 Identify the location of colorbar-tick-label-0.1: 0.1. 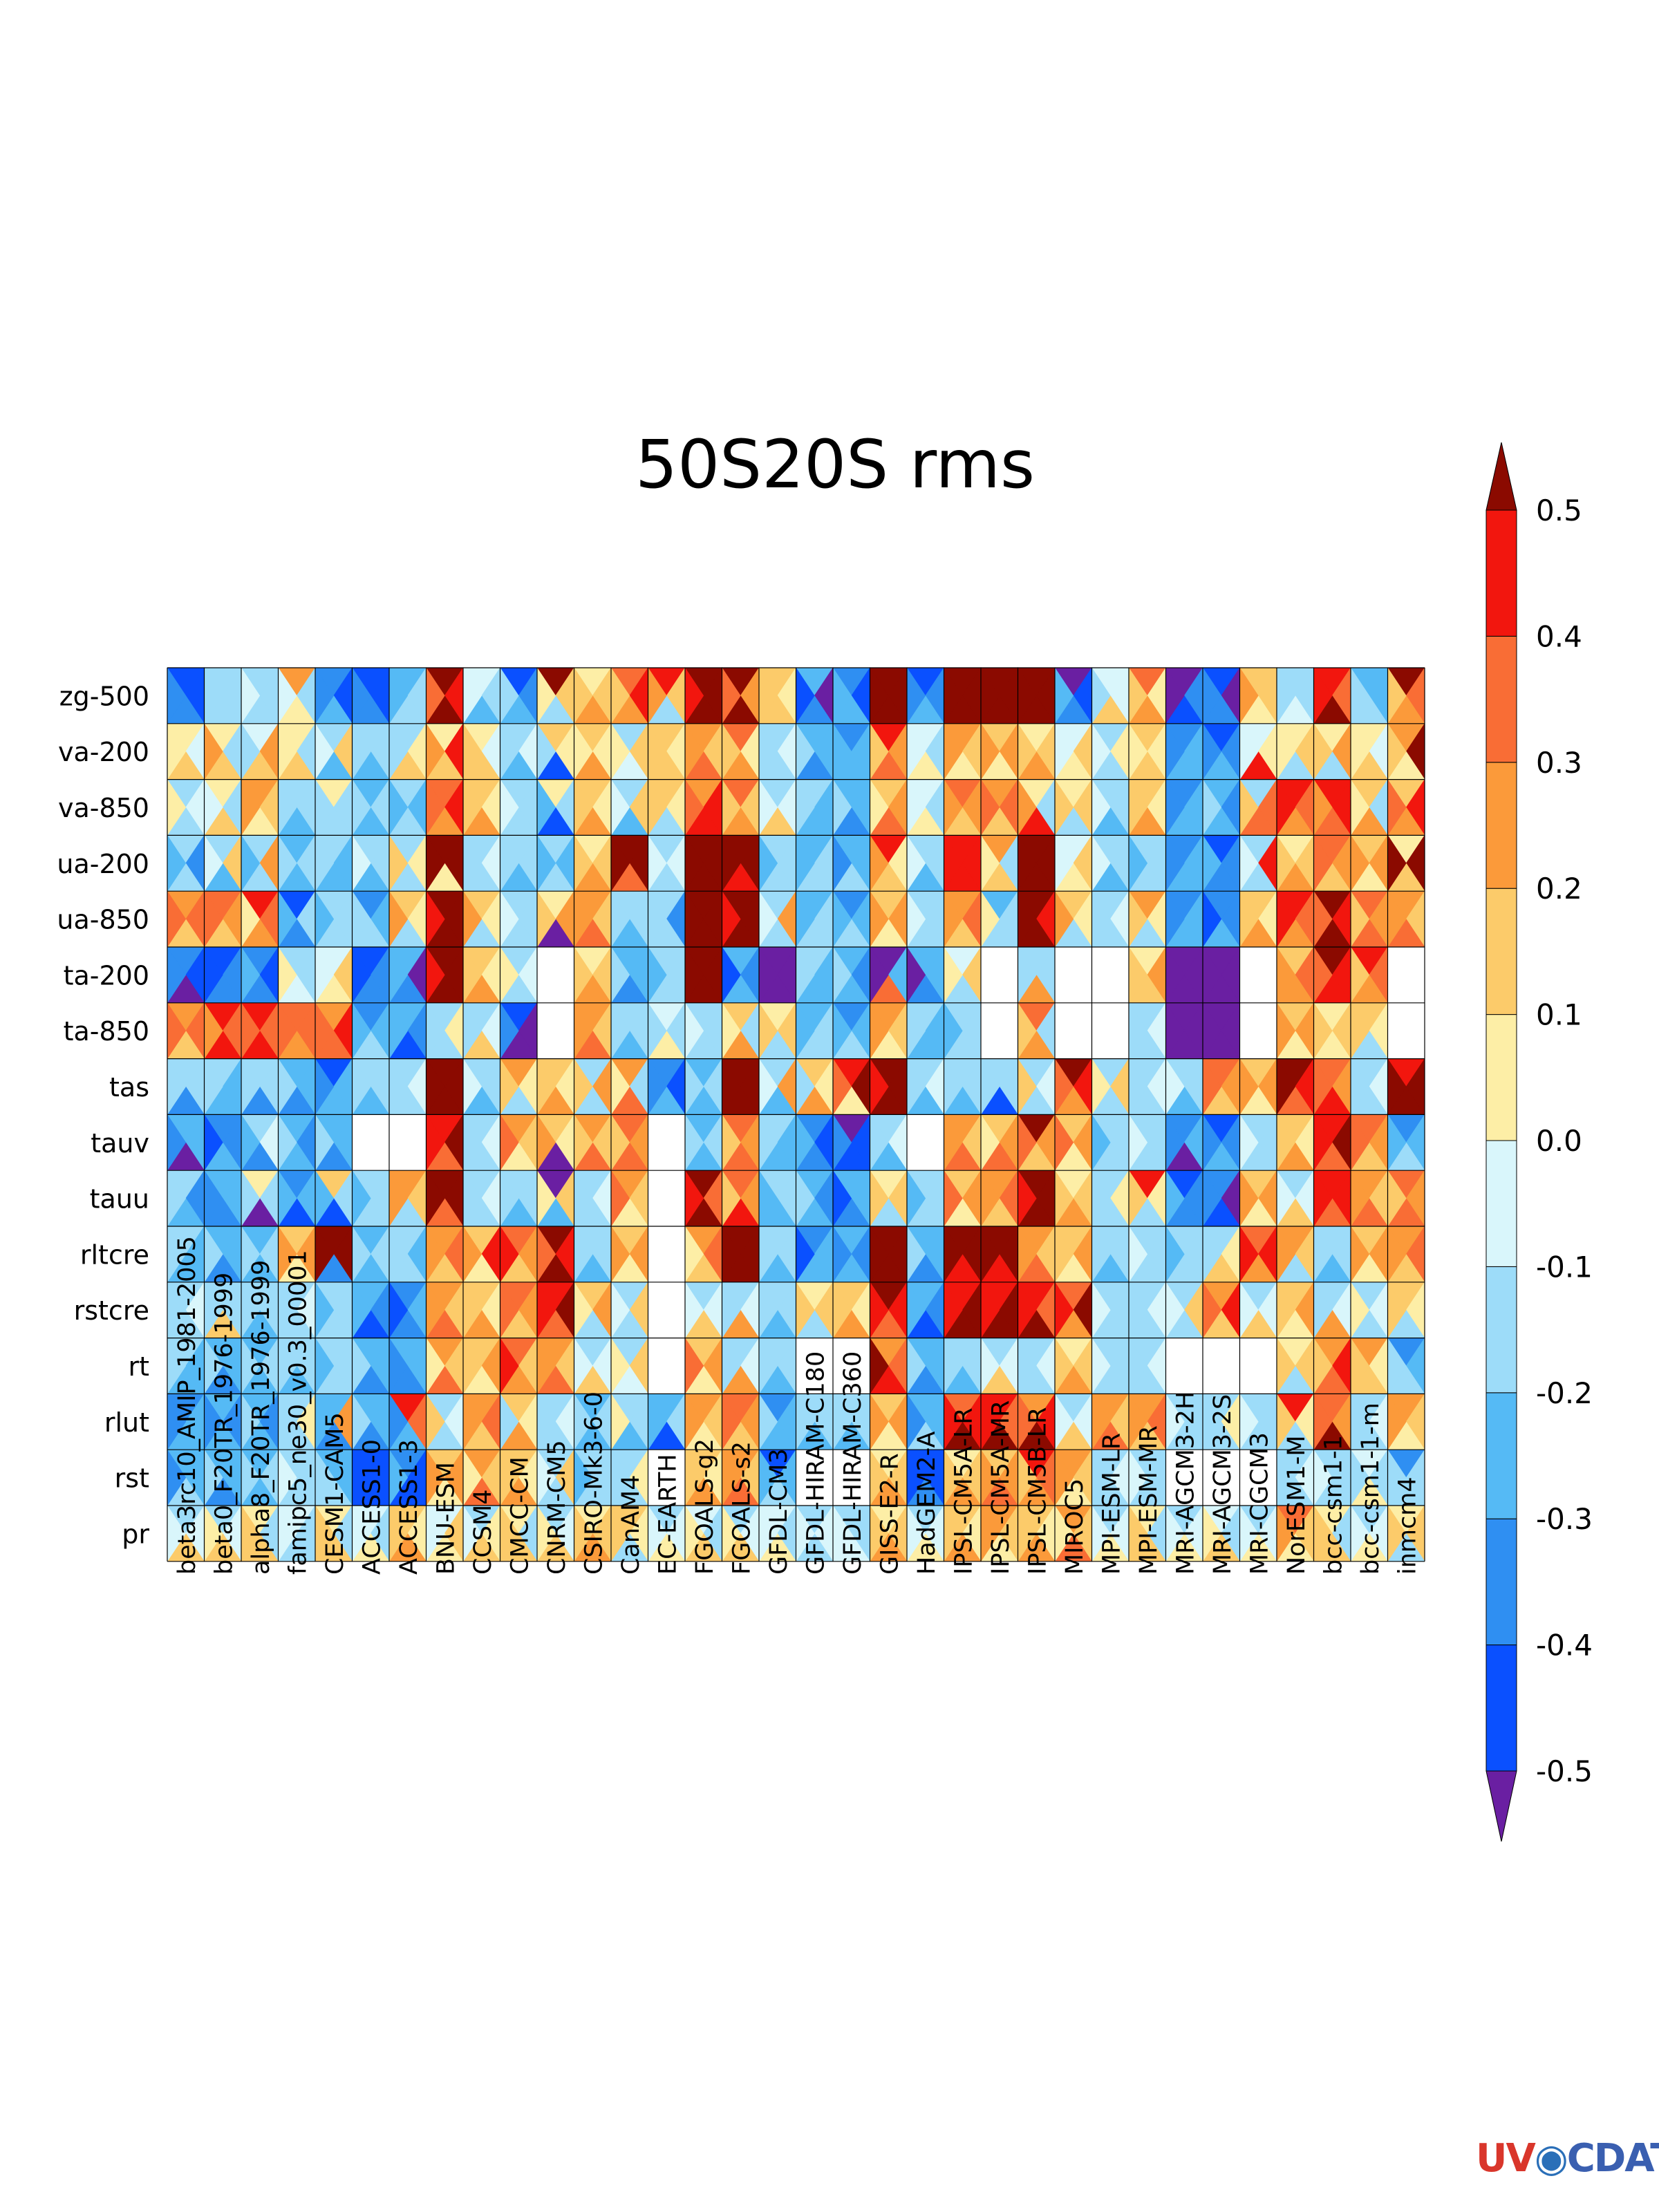
(1559, 1015).